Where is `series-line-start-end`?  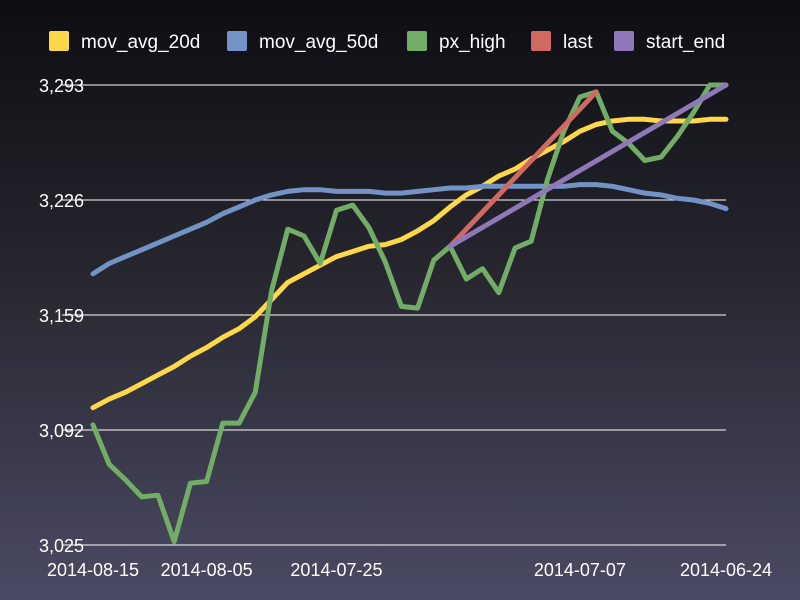
series-line-start-end is located at coordinates (588, 165).